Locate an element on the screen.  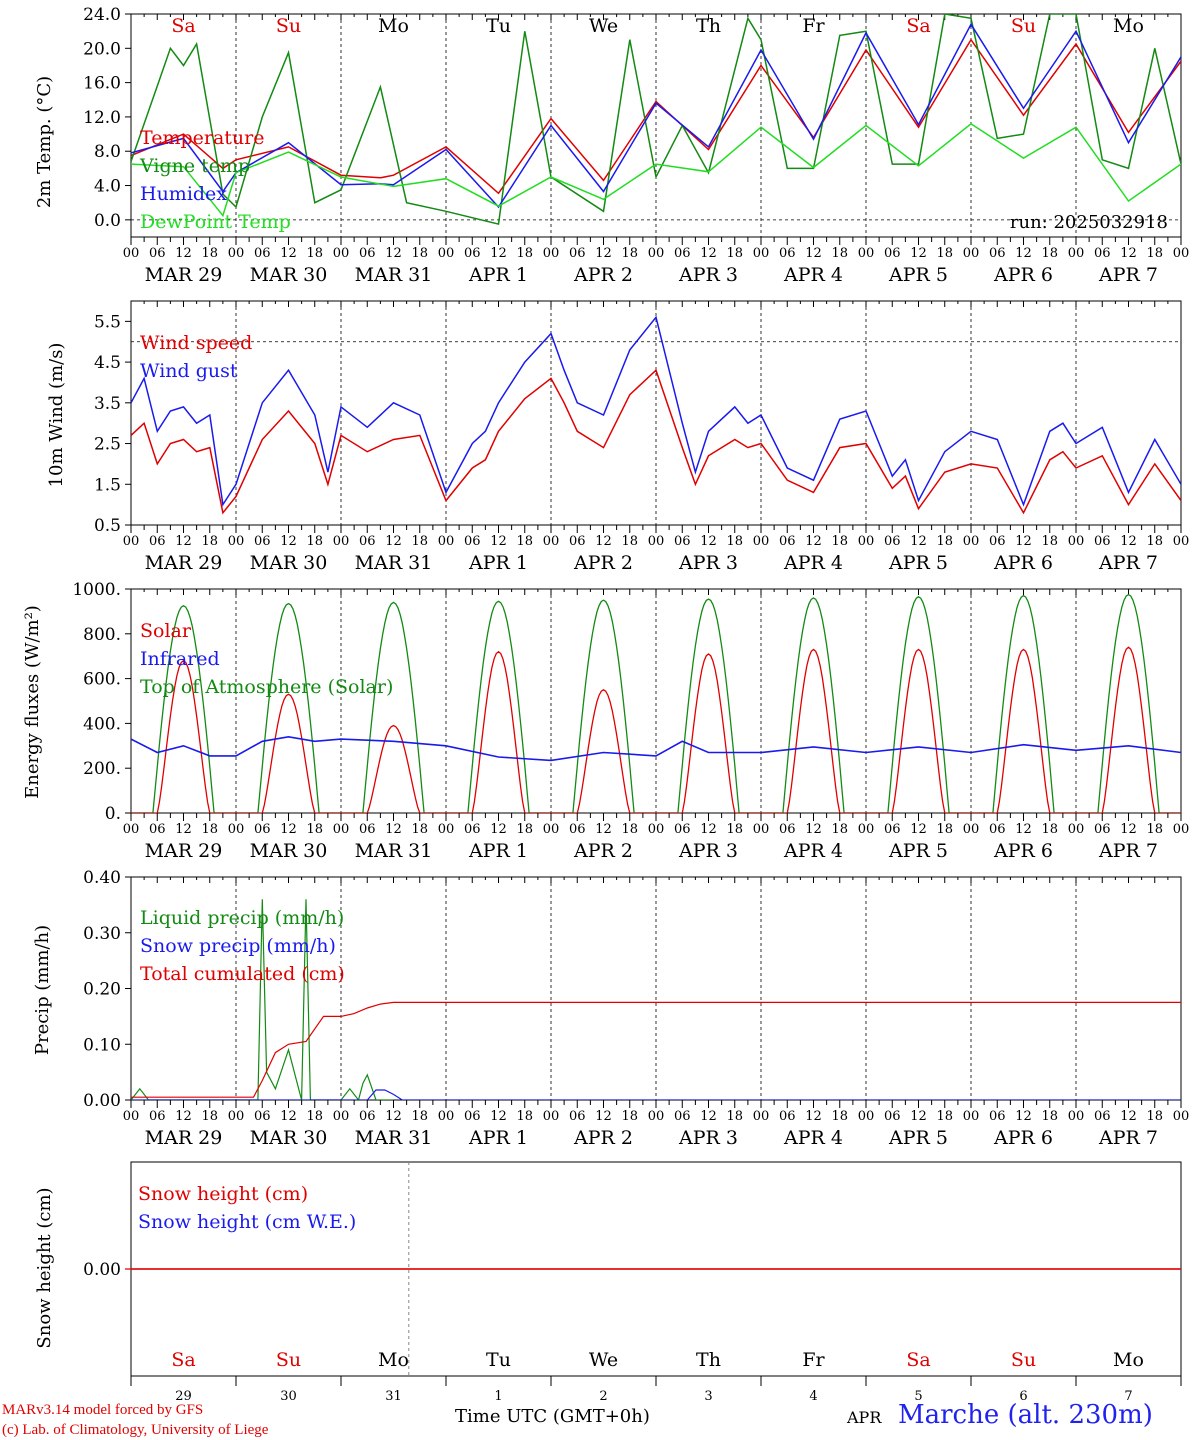
time-axis-label: Time UTC (GMT+0h) is located at coordinates (552, 1416).